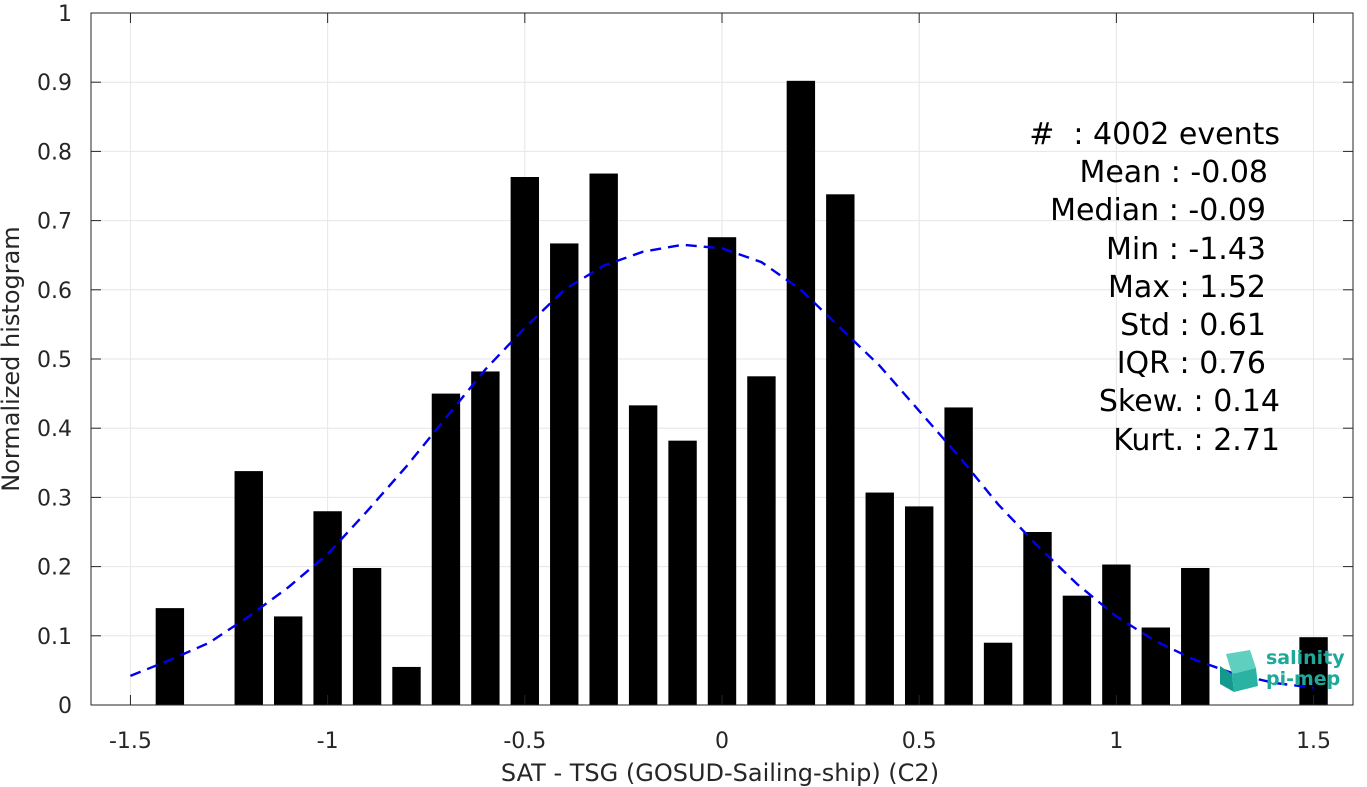  Describe the element at coordinates (1154, 134) in the screenshot. I see `stat-count: # : 4002 events` at that location.